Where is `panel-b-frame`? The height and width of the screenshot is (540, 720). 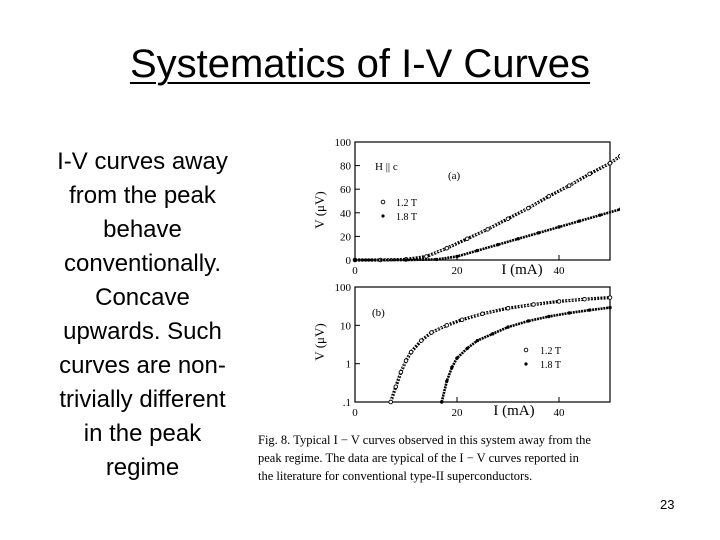
panel-b-frame is located at coordinates (482, 344).